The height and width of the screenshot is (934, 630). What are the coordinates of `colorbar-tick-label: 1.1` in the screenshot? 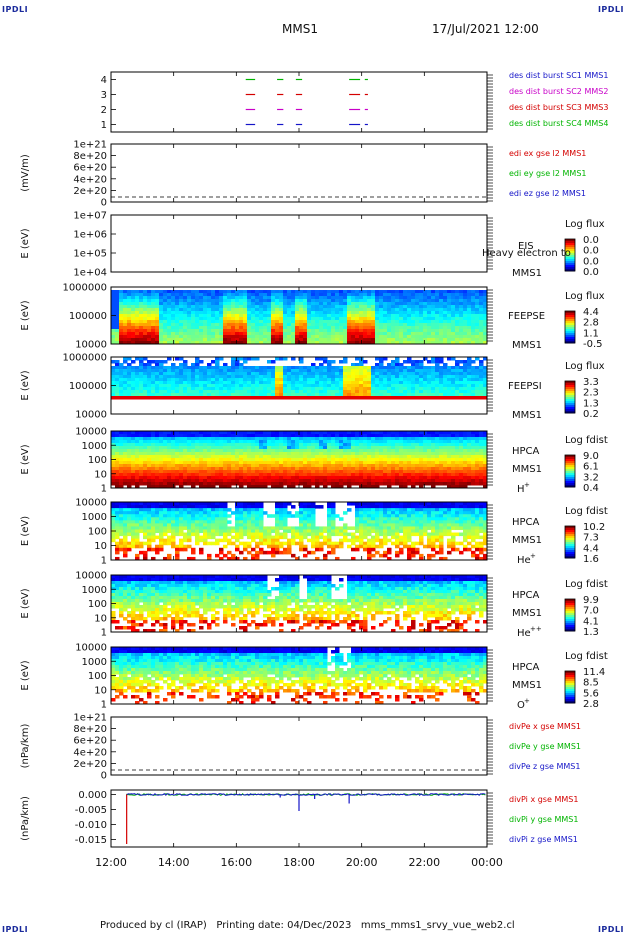 It's located at (591, 333).